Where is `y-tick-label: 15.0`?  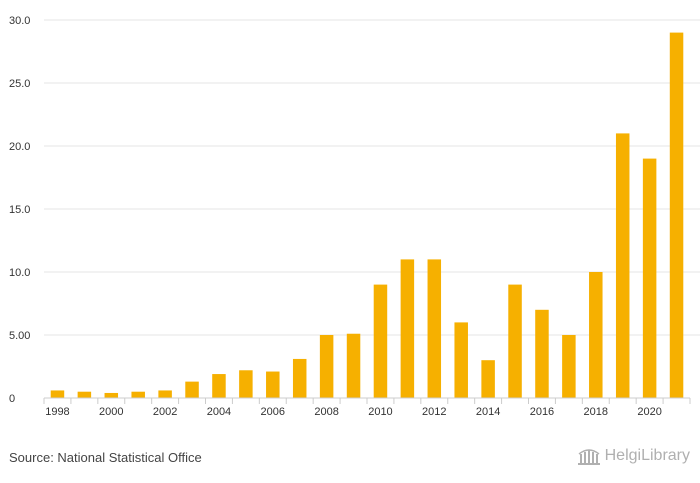 y-tick-label: 15.0 is located at coordinates (19, 210).